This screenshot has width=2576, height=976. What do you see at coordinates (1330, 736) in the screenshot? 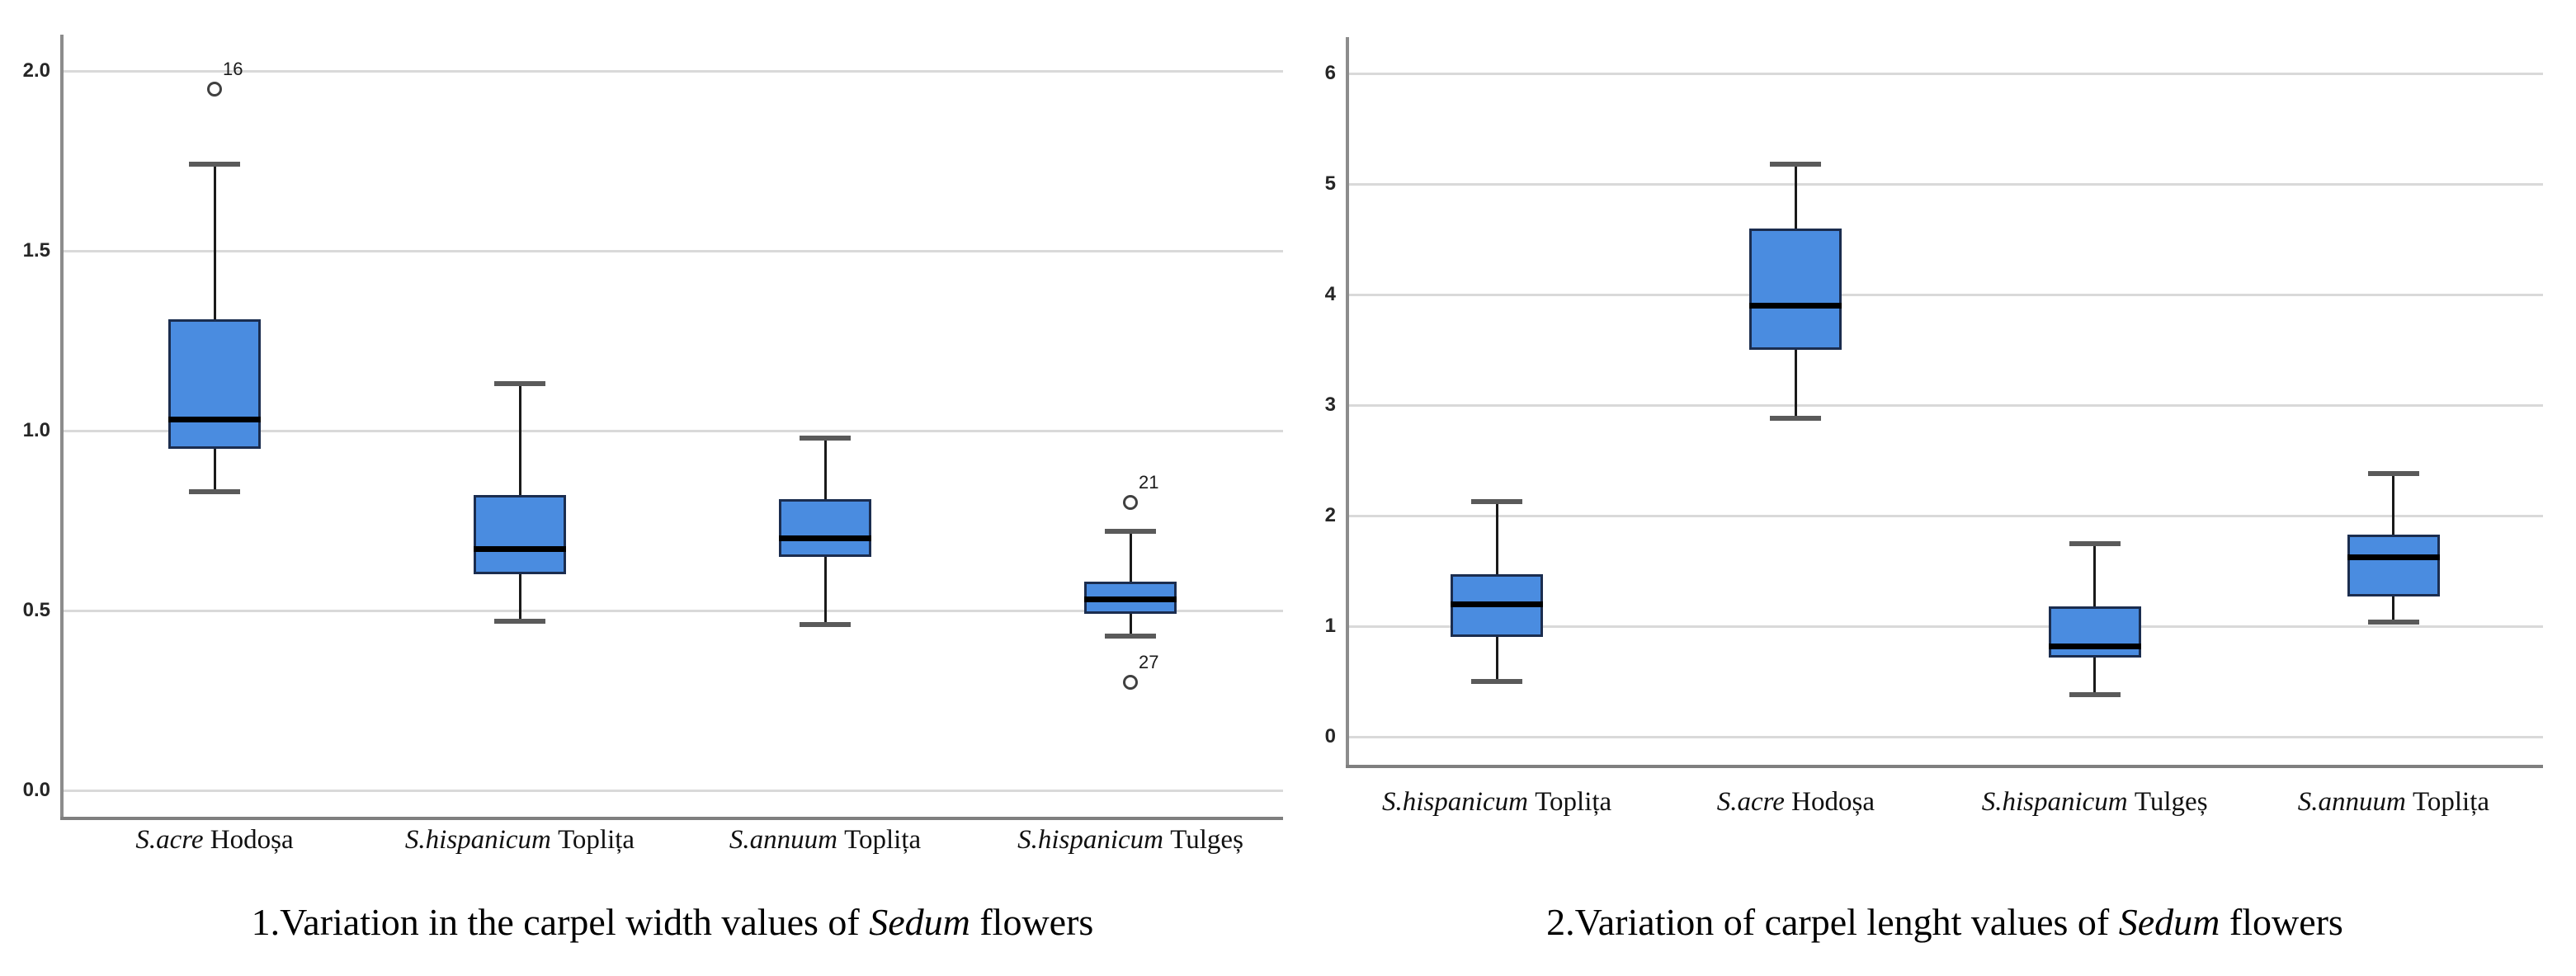
I see `y-tick-label: 0` at bounding box center [1330, 736].